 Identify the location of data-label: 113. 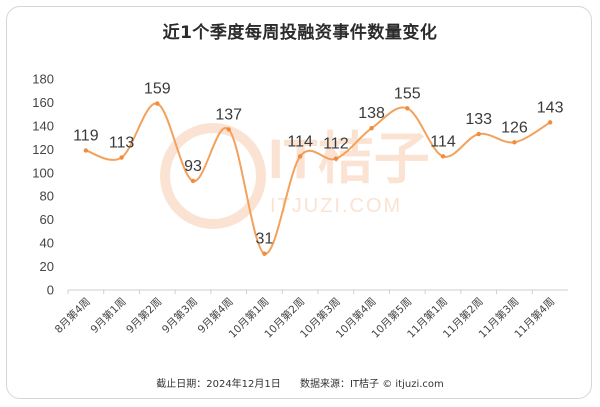
(122, 143).